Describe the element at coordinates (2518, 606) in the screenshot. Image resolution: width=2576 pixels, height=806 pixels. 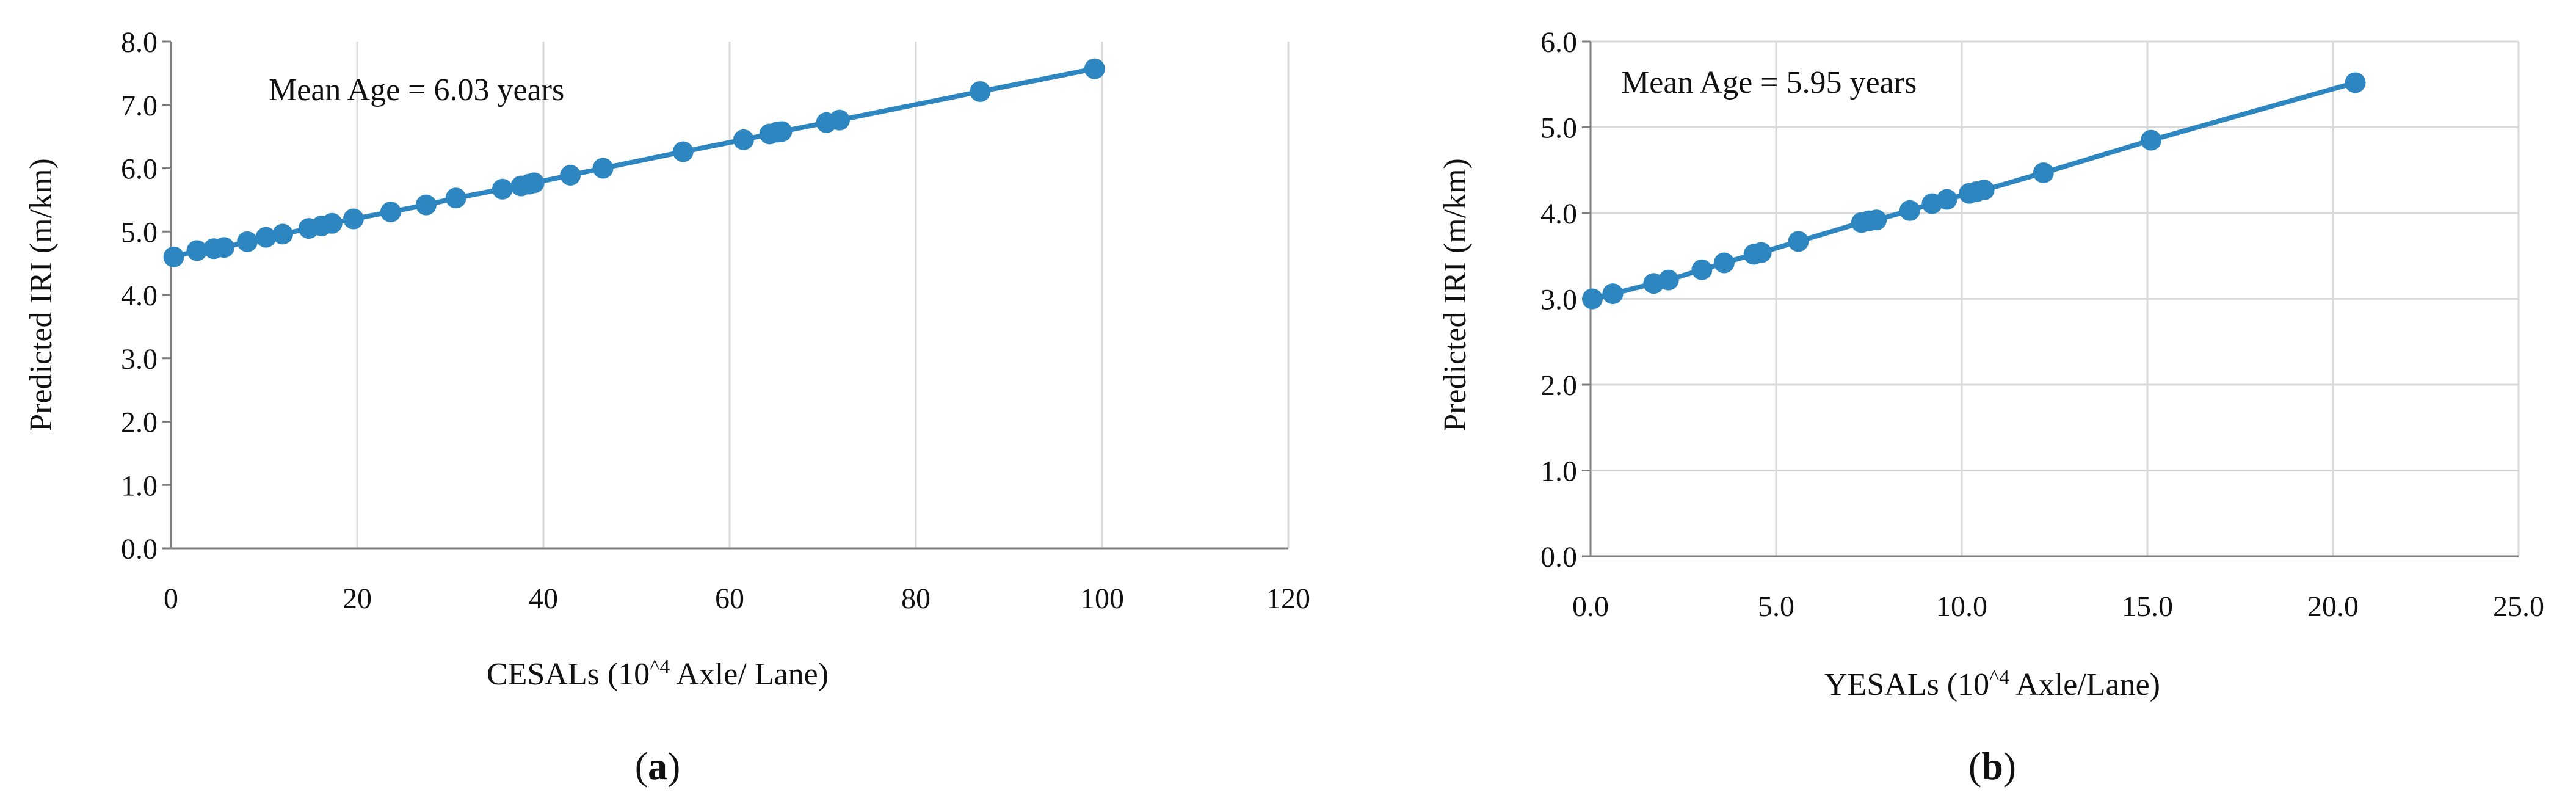
I see `chart-b-x-tick-label: 25.0` at that location.